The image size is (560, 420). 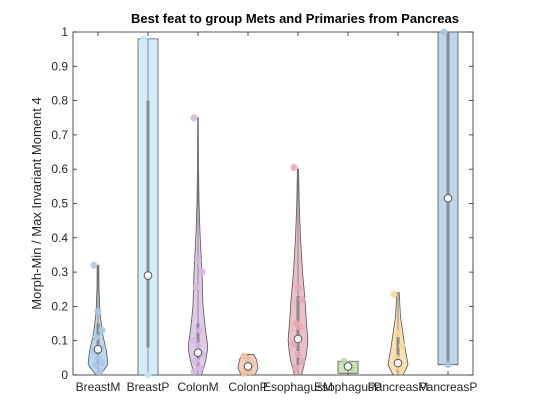 What do you see at coordinates (59, 135) in the screenshot?
I see `y-tick-label: 0.7` at bounding box center [59, 135].